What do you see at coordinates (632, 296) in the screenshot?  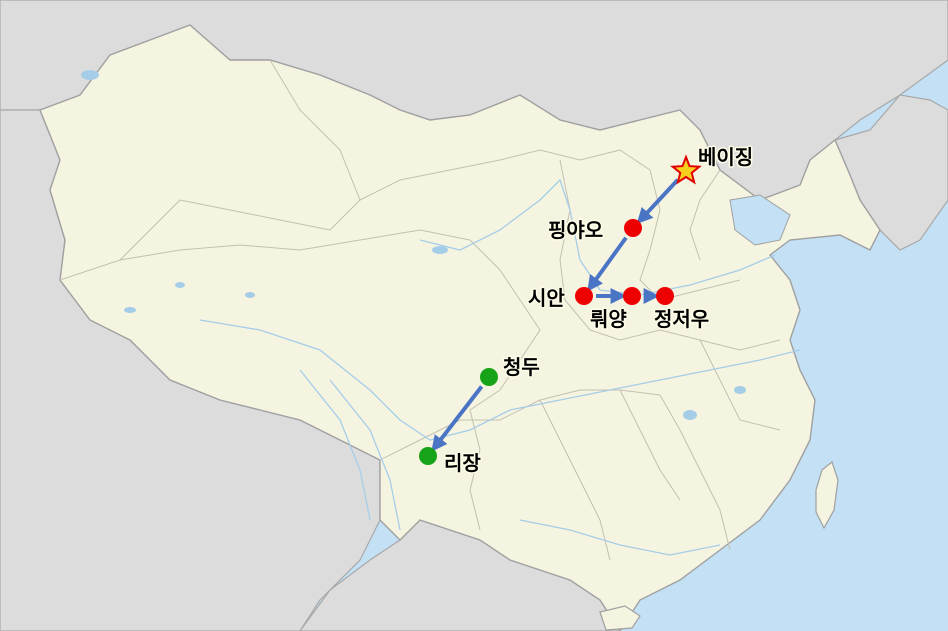 I see `circle-marker-icon-luoyang` at bounding box center [632, 296].